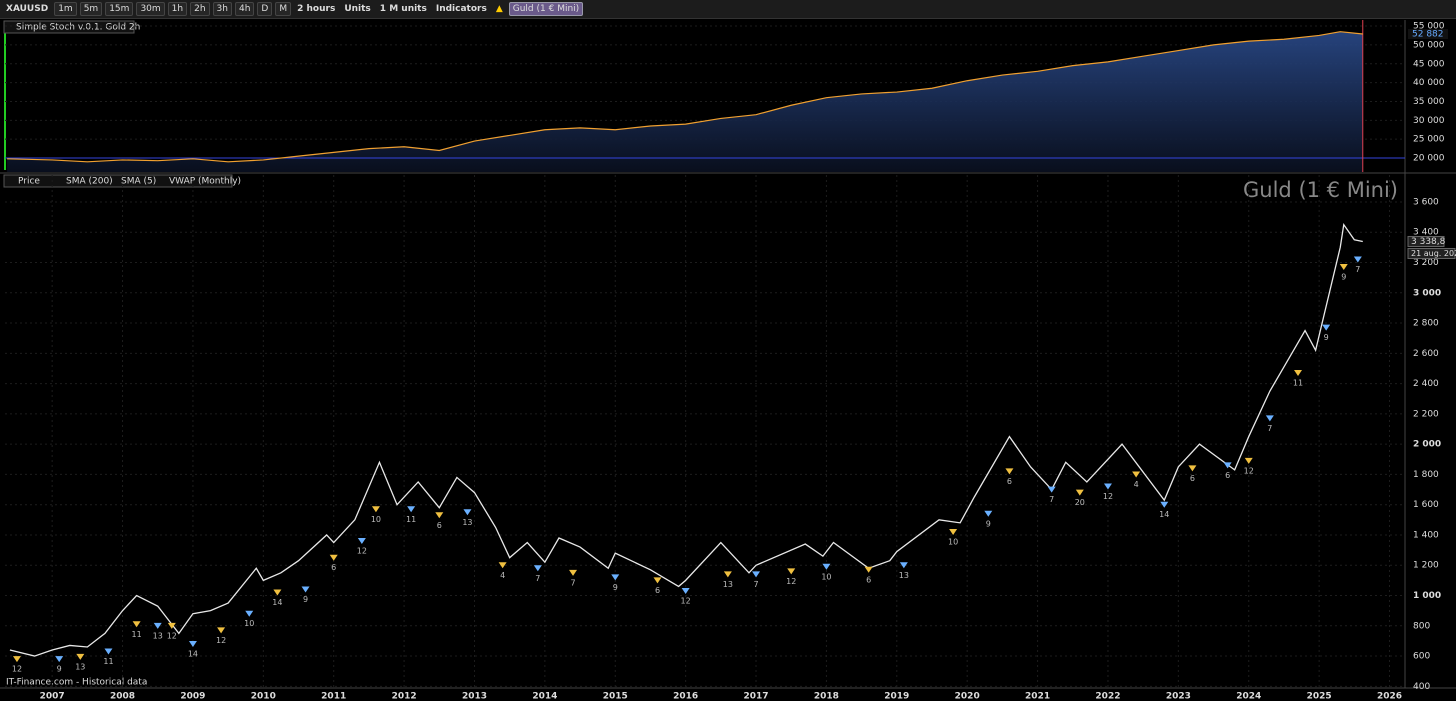 The height and width of the screenshot is (701, 1456). I want to click on x-tick-label: 2022, so click(1107, 696).